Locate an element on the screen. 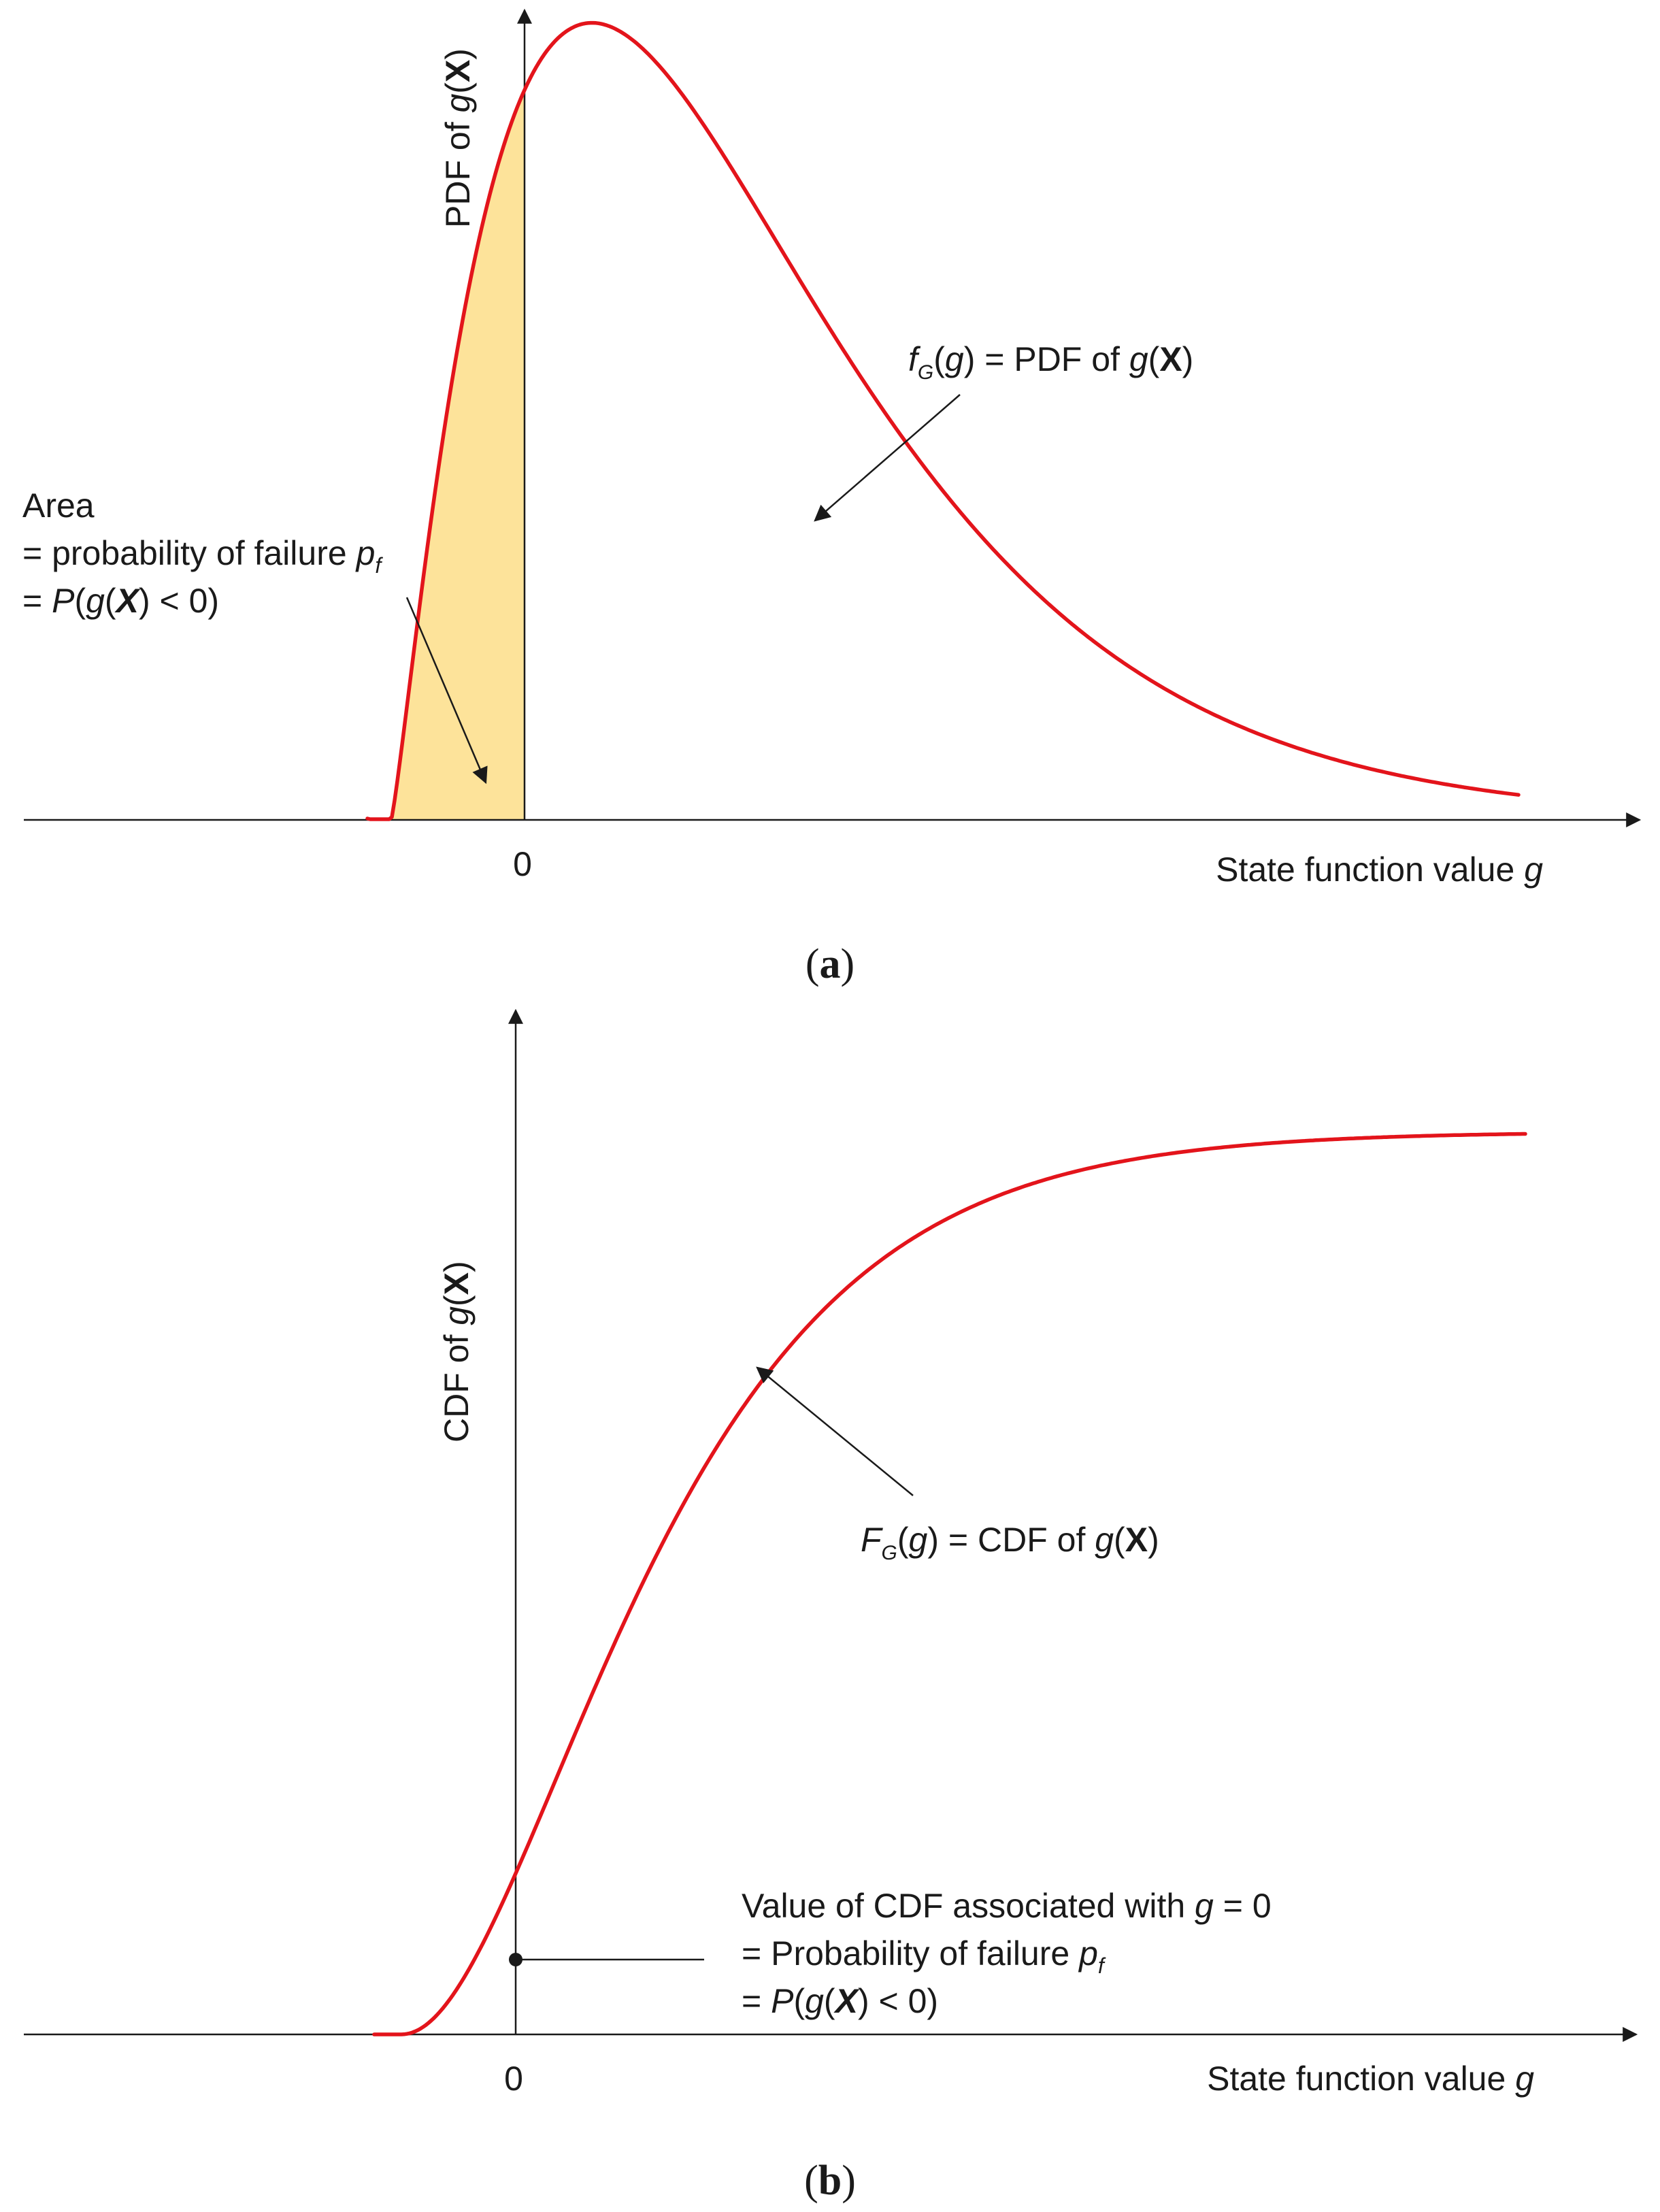  pdf-curve-label: fG(g) = PDF of g(X) is located at coordinates (1050, 362).